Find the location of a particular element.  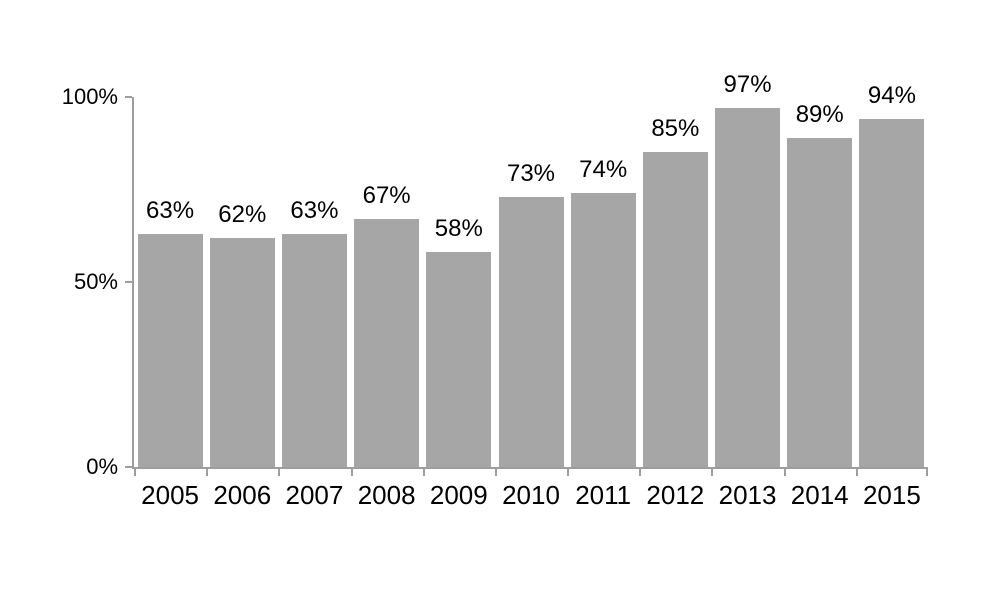

bar-value-label: 73% is located at coordinates (531, 173).